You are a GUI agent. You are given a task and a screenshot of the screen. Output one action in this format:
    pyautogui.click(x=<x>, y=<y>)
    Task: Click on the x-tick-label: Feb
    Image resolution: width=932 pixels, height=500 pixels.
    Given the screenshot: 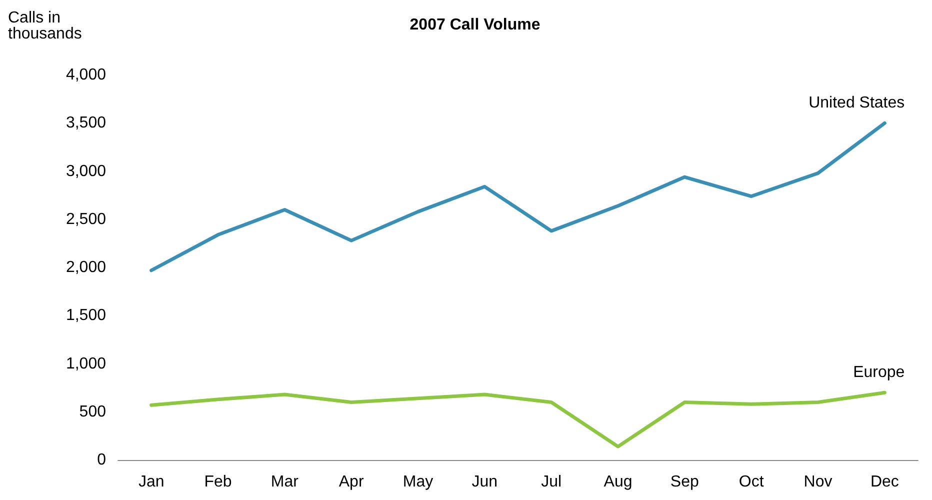 What is the action you would take?
    pyautogui.click(x=218, y=482)
    